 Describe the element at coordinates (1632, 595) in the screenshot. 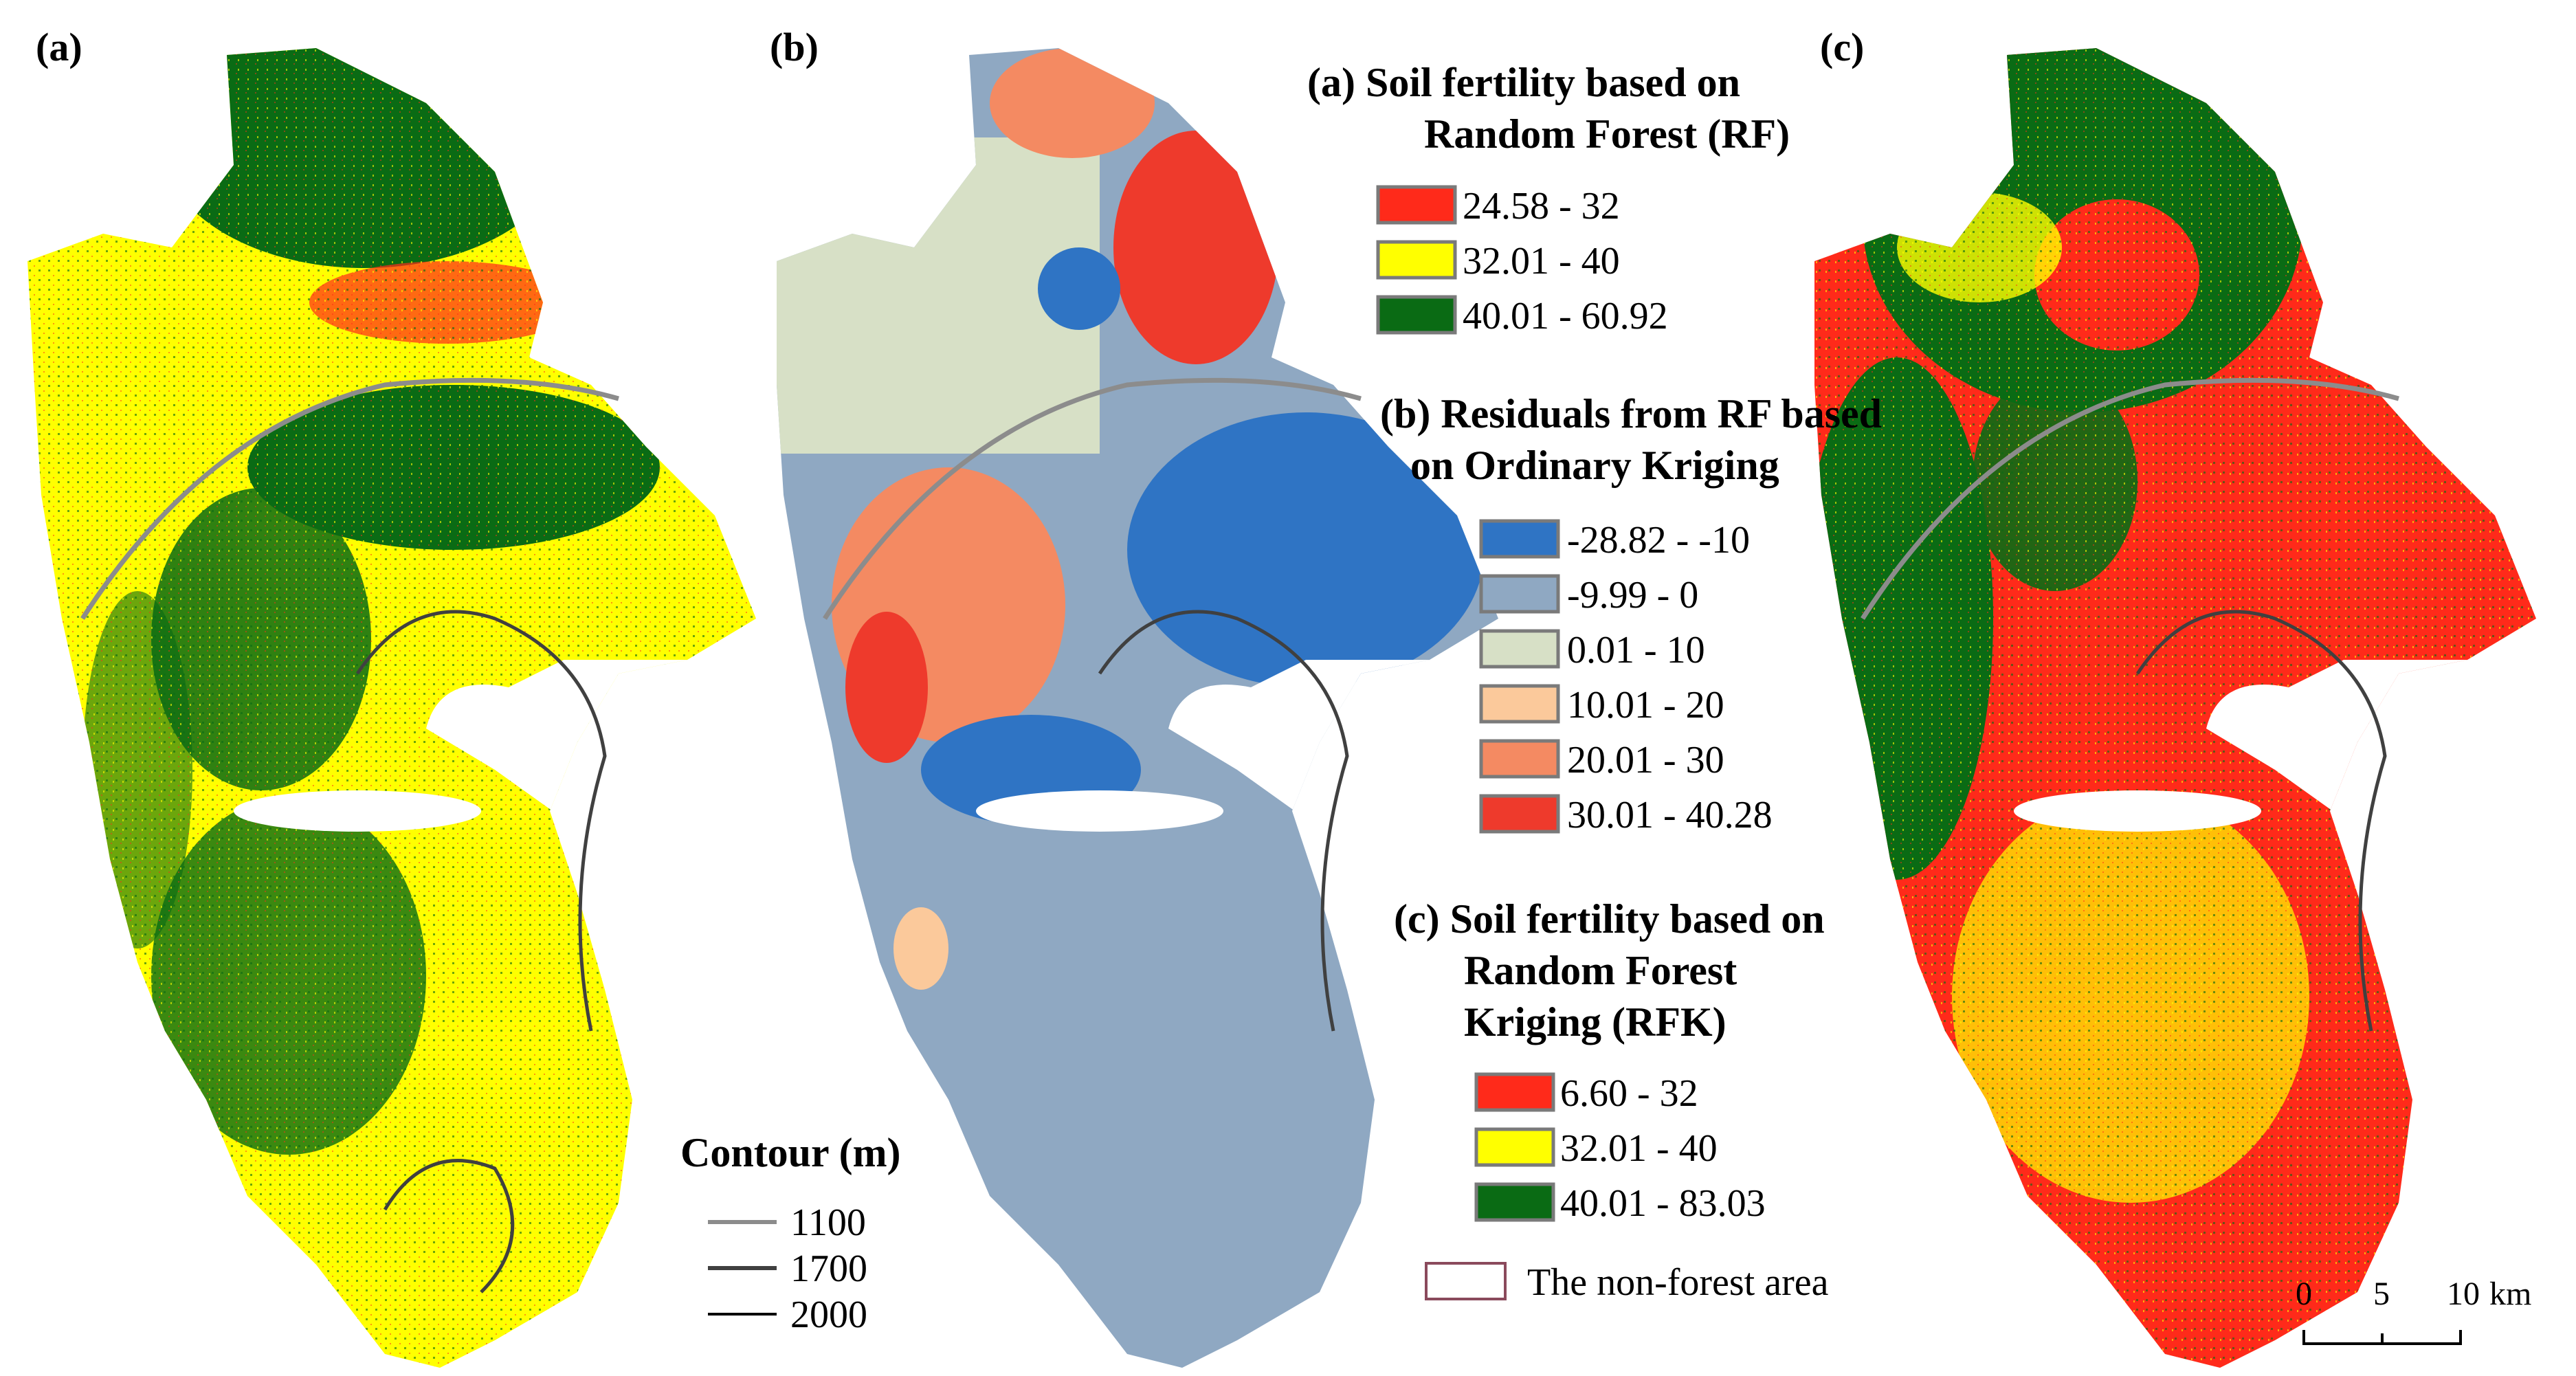

I see `legend-label: -9.99 - 0` at that location.